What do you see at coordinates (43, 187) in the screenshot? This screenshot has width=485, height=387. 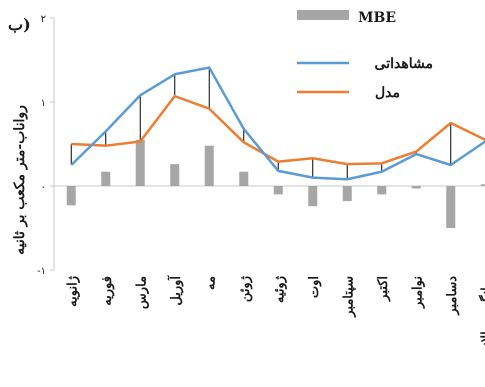 I see `y-tick-label: ۰` at bounding box center [43, 187].